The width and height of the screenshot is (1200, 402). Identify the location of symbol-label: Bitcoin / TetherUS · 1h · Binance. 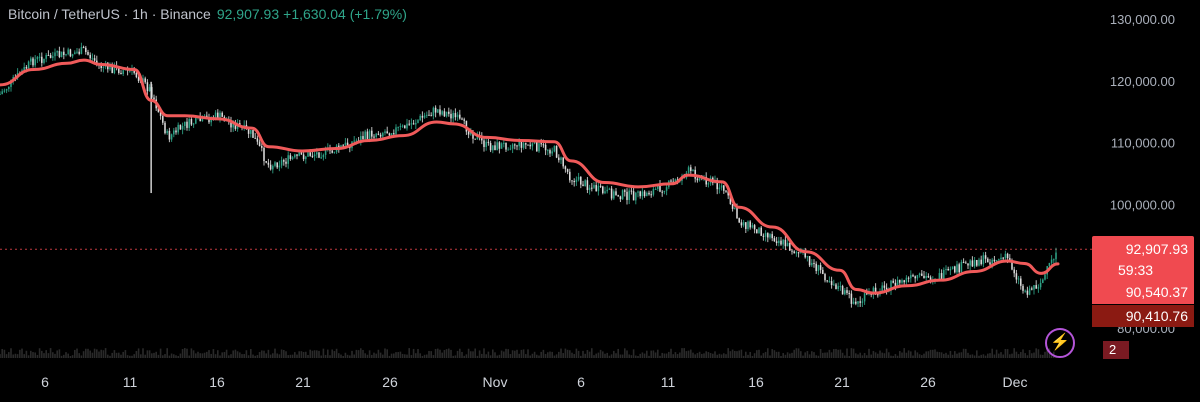
(109, 14).